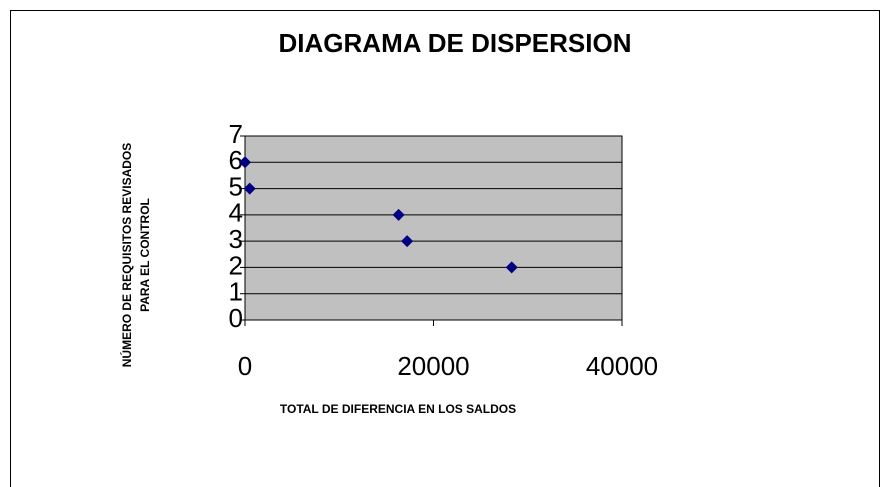 This screenshot has height=487, width=890. What do you see at coordinates (236, 318) in the screenshot?
I see `y-tick-label: 0` at bounding box center [236, 318].